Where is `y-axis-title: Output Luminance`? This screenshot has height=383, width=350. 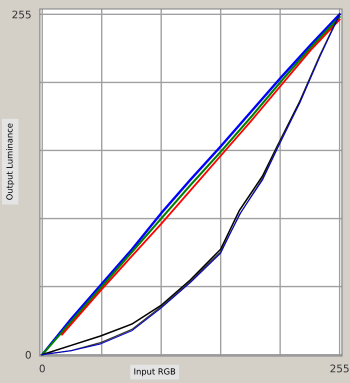
y-axis-title: Output Luminance is located at coordinates (10, 162).